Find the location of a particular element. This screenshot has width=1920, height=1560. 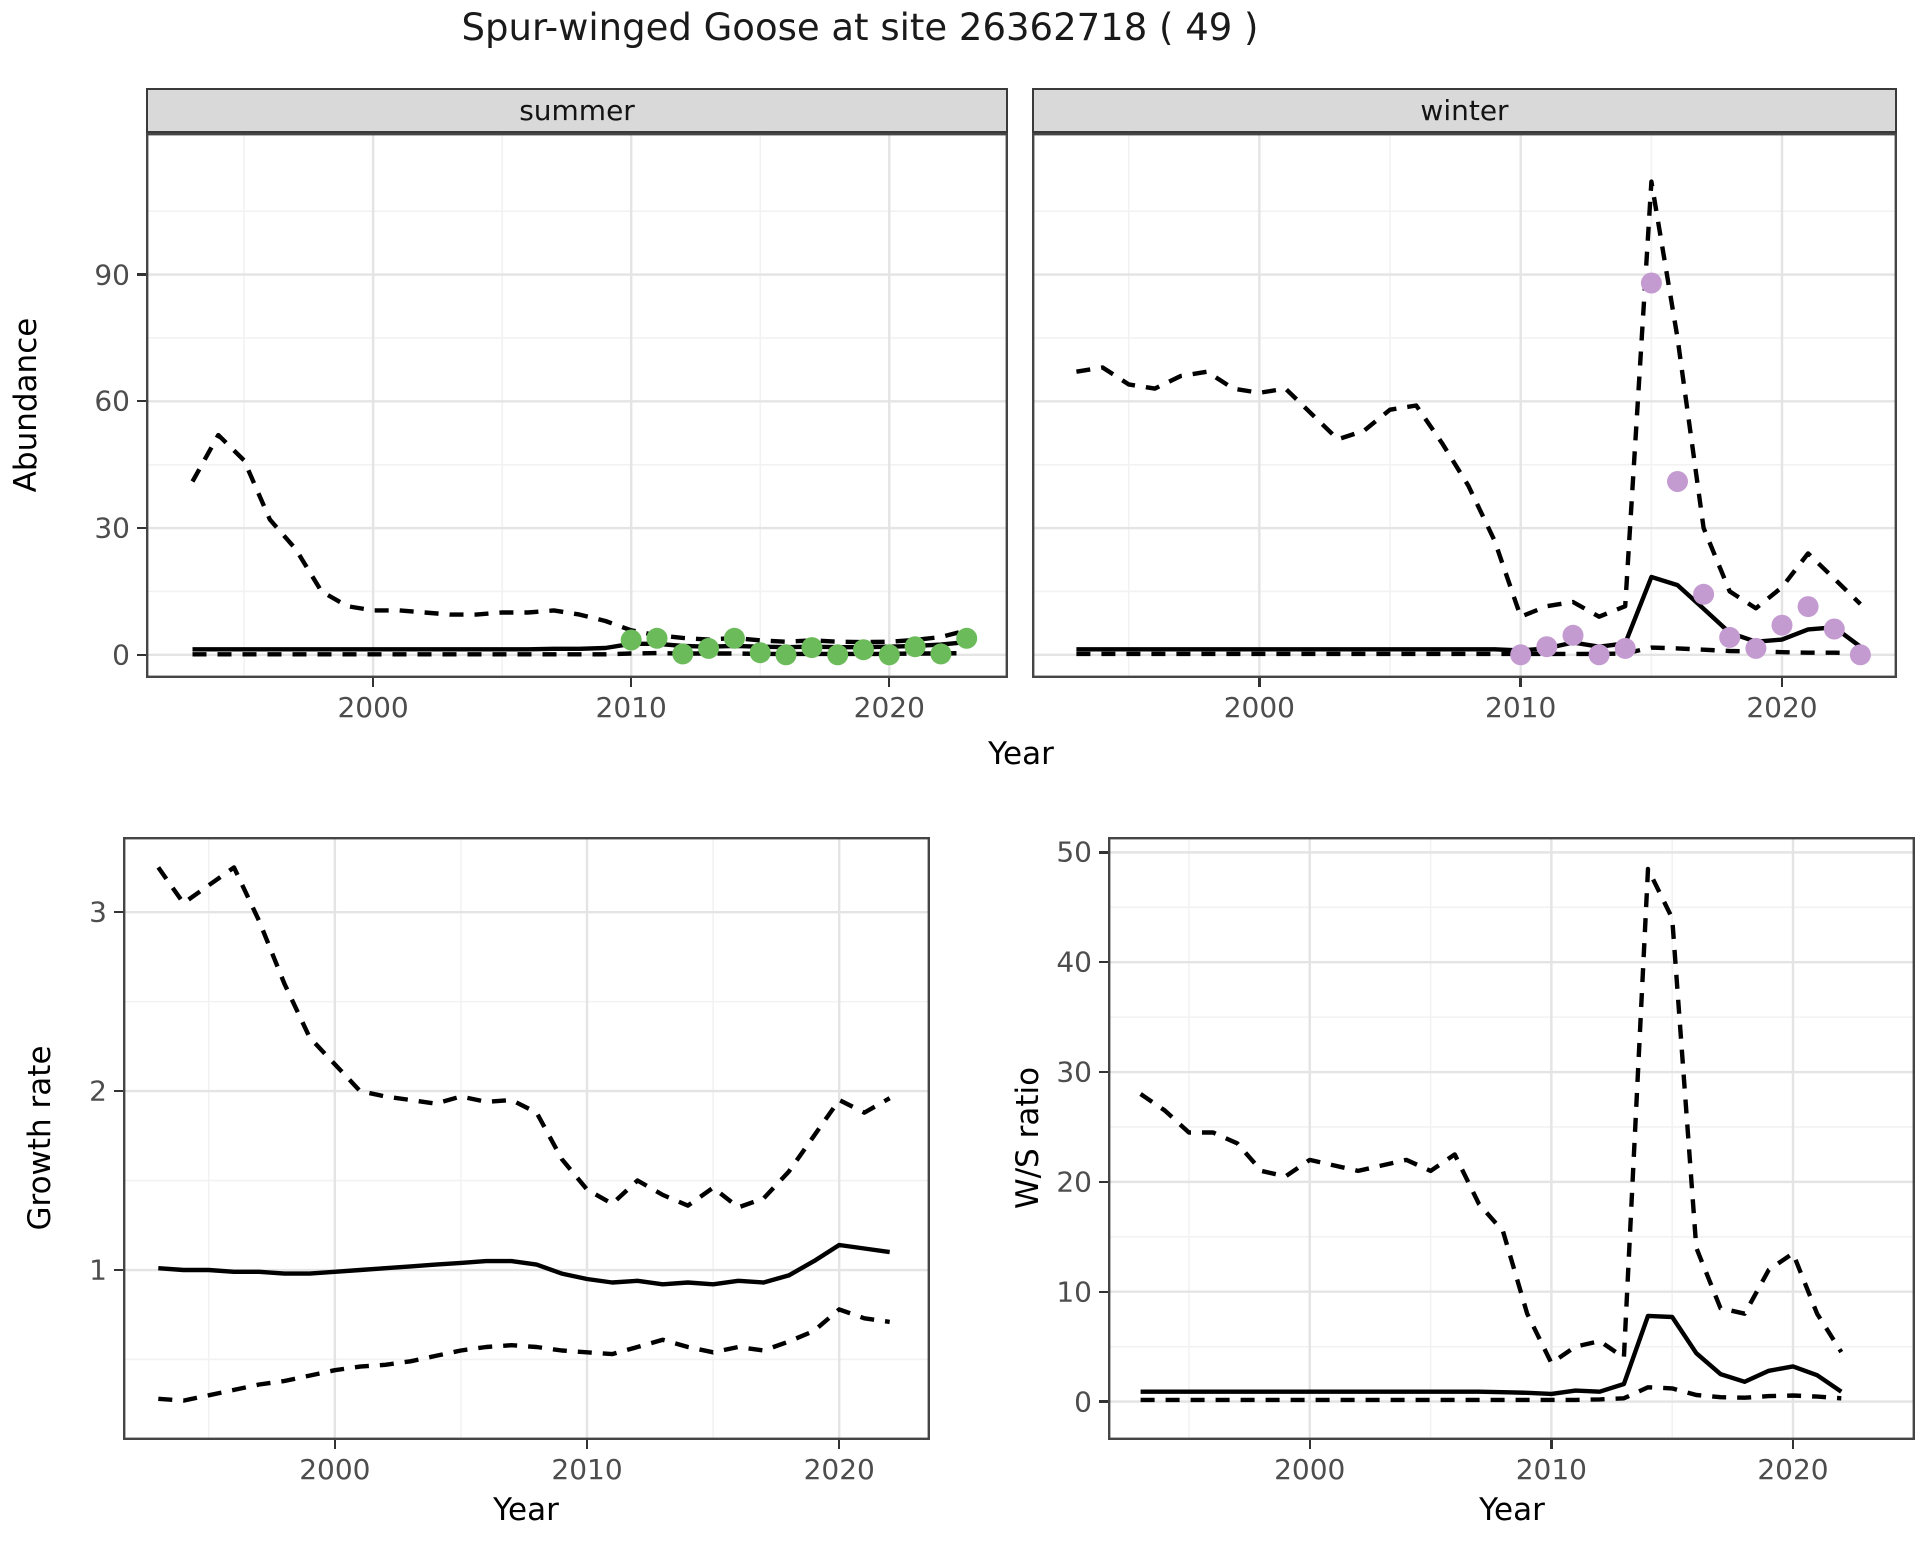

y-tick-label: 2 is located at coordinates (98, 1091).